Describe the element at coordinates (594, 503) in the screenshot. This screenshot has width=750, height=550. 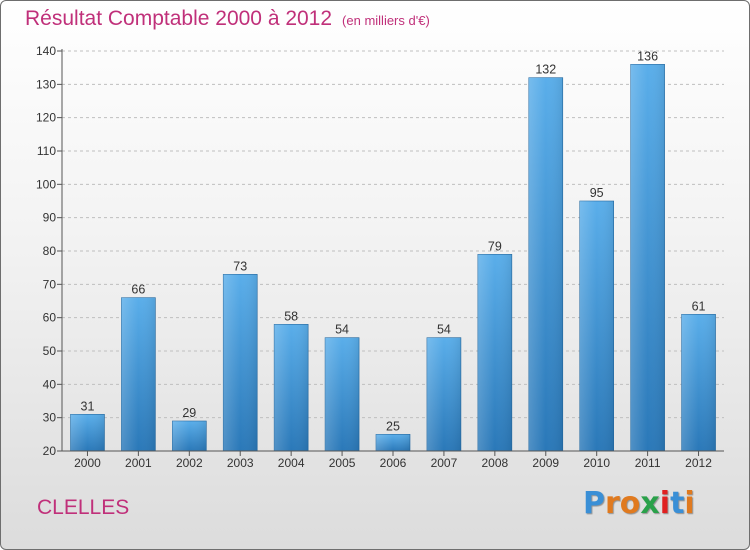
I see `logo-letter: P` at that location.